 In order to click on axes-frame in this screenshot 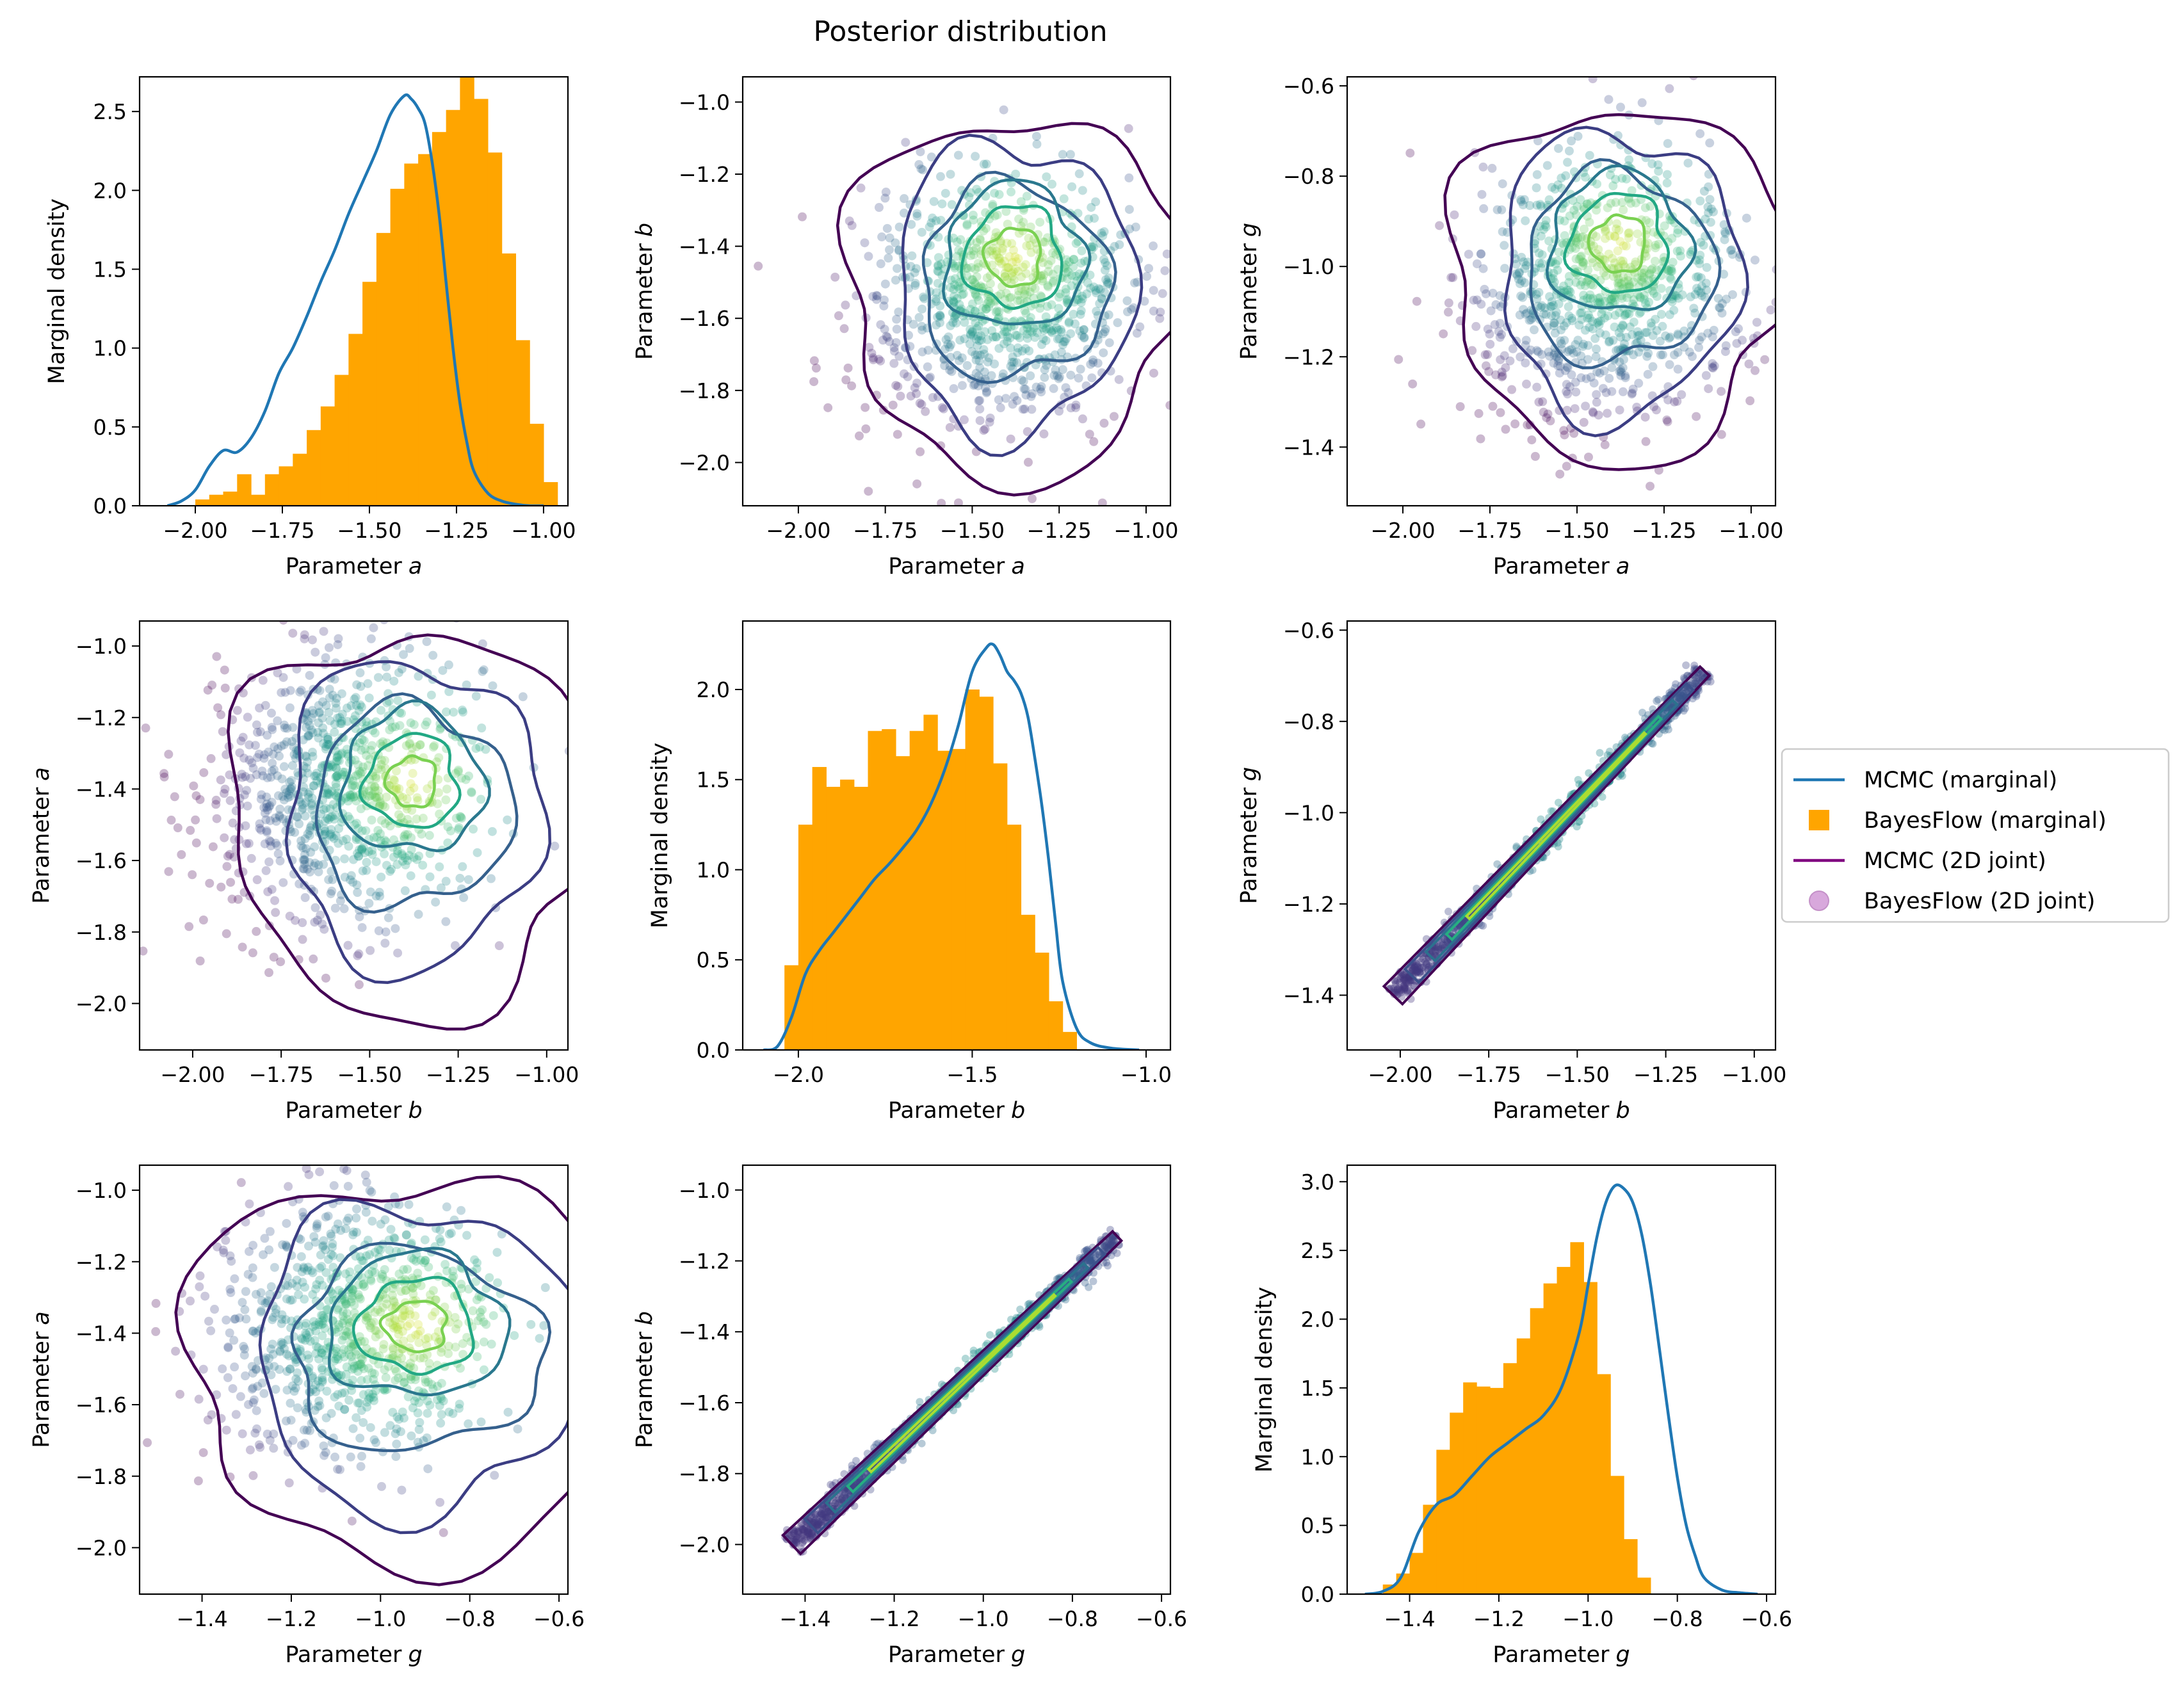, I will do `click(1562, 835)`.